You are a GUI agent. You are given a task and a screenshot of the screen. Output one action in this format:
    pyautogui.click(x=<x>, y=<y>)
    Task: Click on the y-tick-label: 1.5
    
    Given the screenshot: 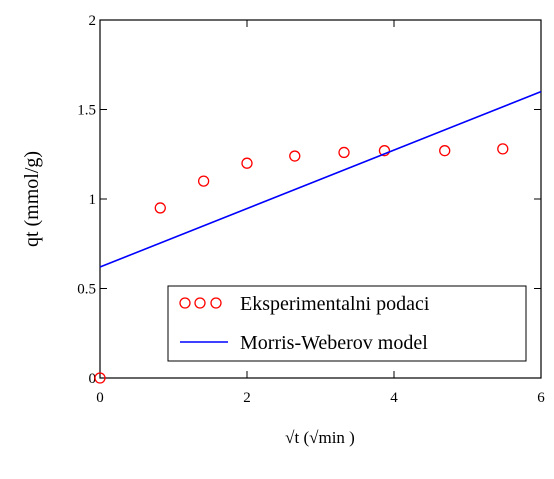 What is the action you would take?
    pyautogui.click(x=86, y=111)
    